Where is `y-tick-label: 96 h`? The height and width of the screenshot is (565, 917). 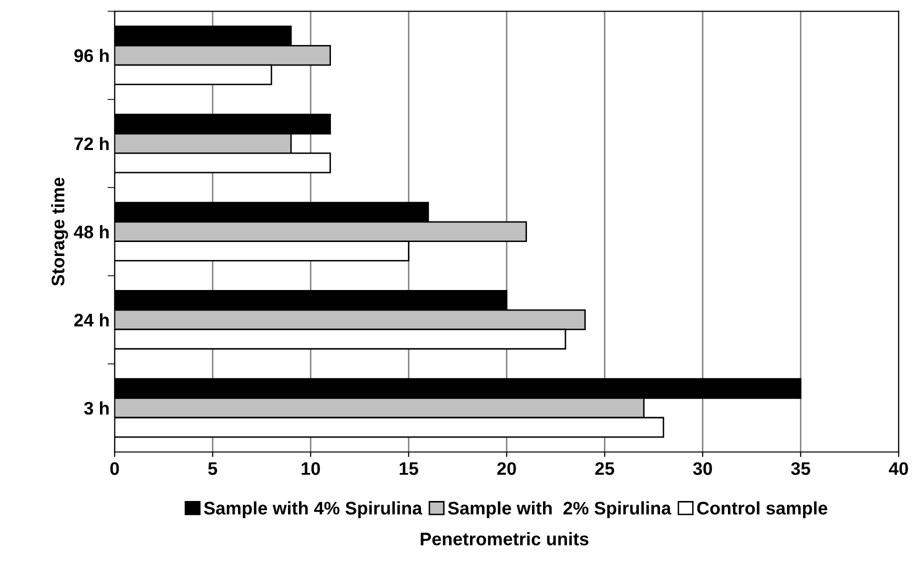
y-tick-label: 96 h is located at coordinates (91, 55).